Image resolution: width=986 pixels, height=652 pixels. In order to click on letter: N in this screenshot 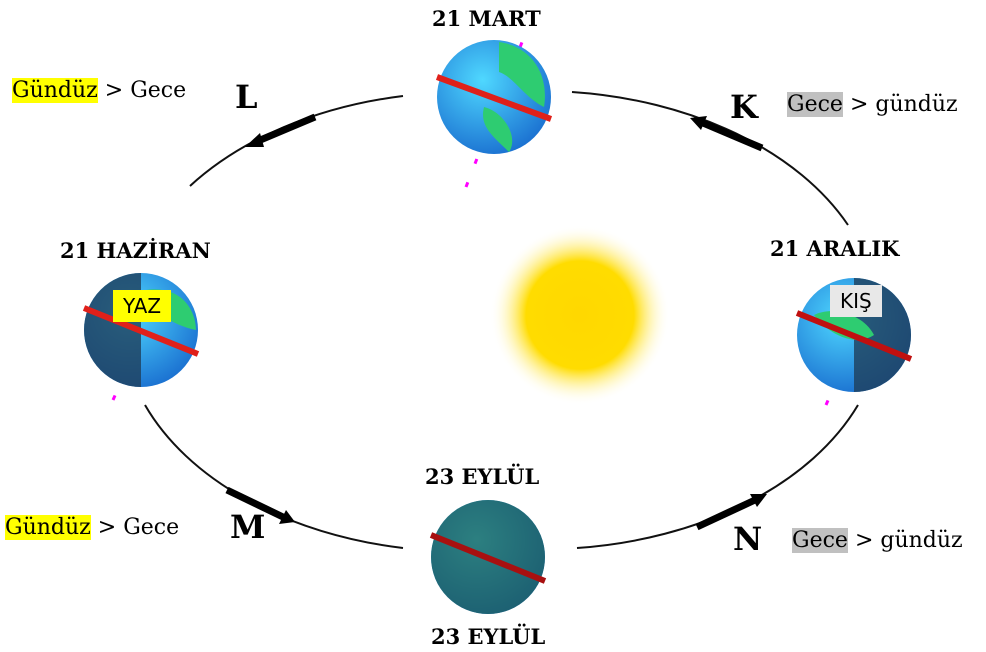, I will do `click(748, 539)`.